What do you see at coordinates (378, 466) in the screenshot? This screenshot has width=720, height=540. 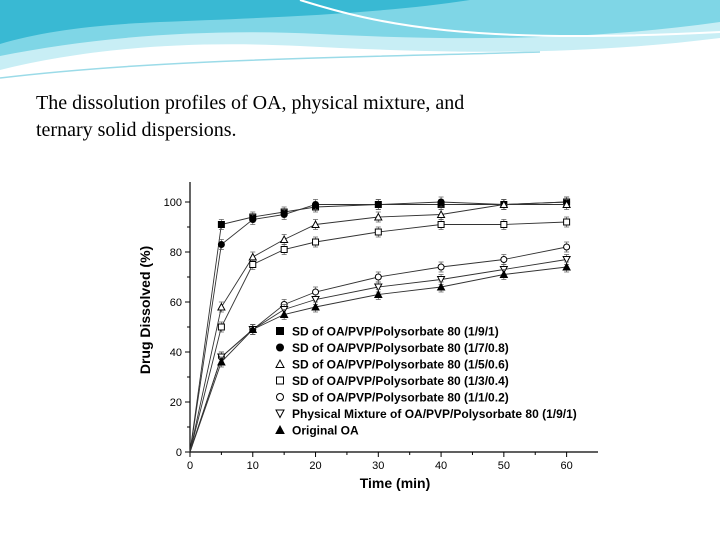 I see `x-tick-label: 30` at bounding box center [378, 466].